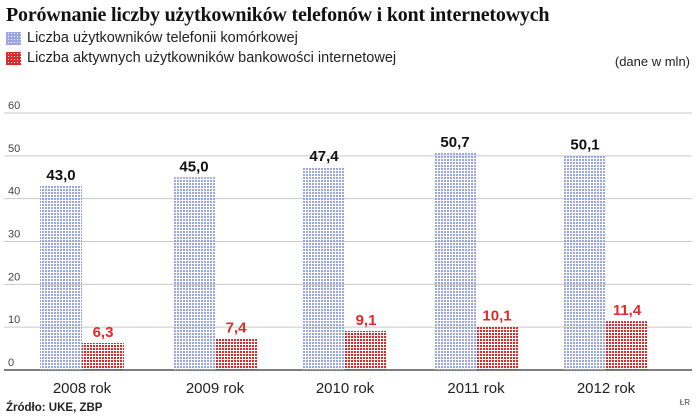 The width and height of the screenshot is (696, 418). Describe the element at coordinates (684, 402) in the screenshot. I see `credit-note: ŁR` at that location.